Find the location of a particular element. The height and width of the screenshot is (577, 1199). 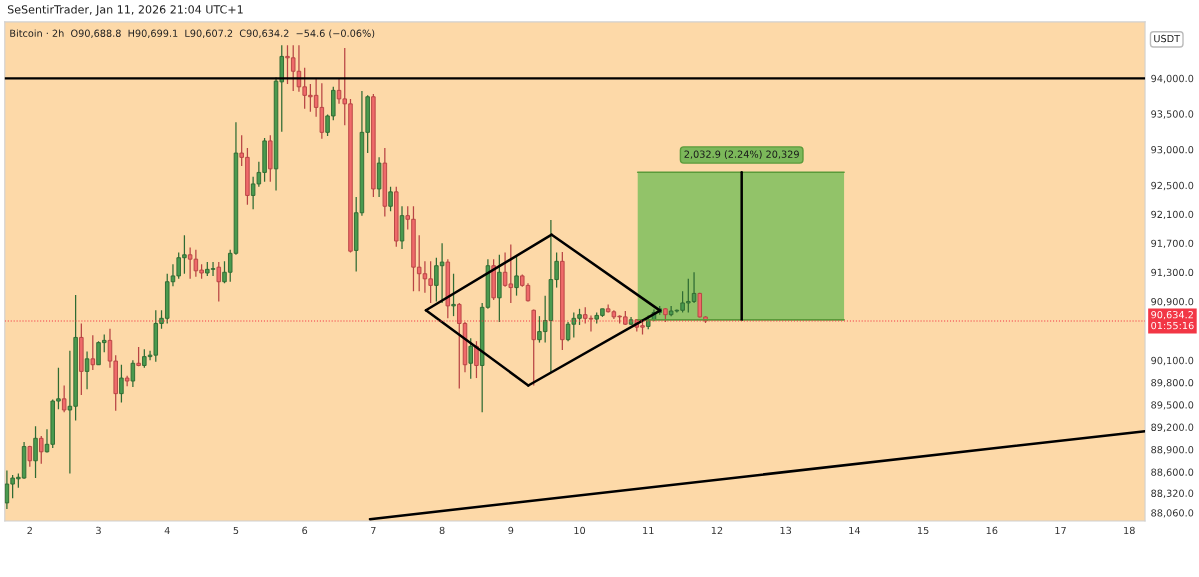

y-tick-label: 88,600.0 is located at coordinates (1172, 472).